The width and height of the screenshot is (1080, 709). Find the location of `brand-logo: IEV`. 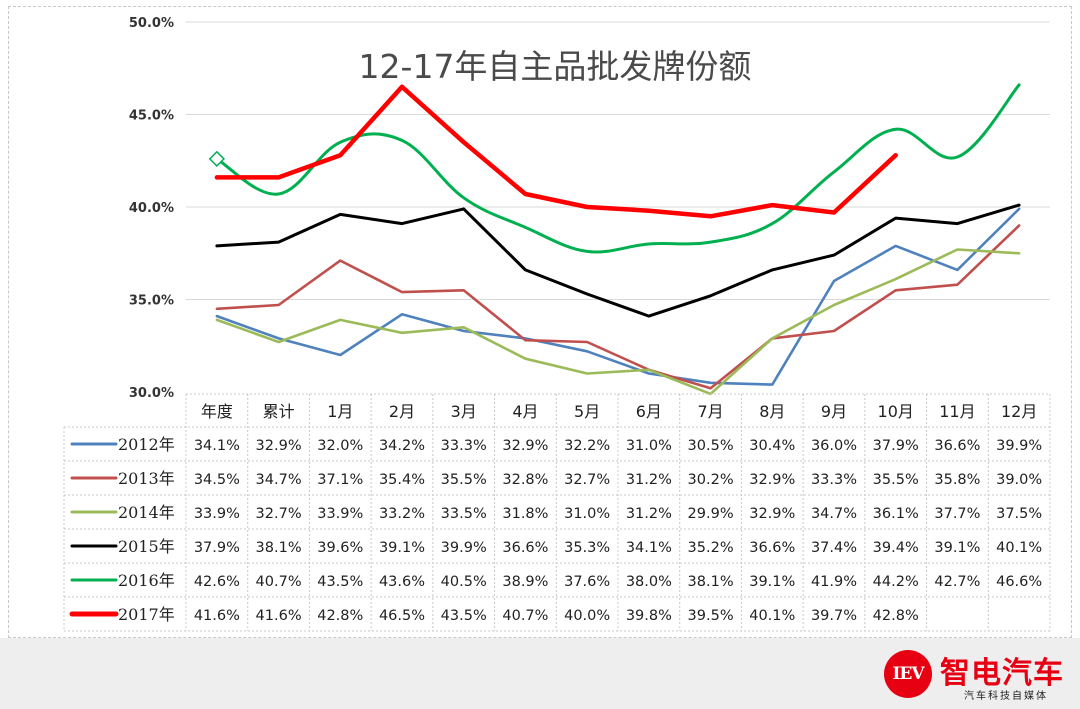

brand-logo: IEV is located at coordinates (908, 674).